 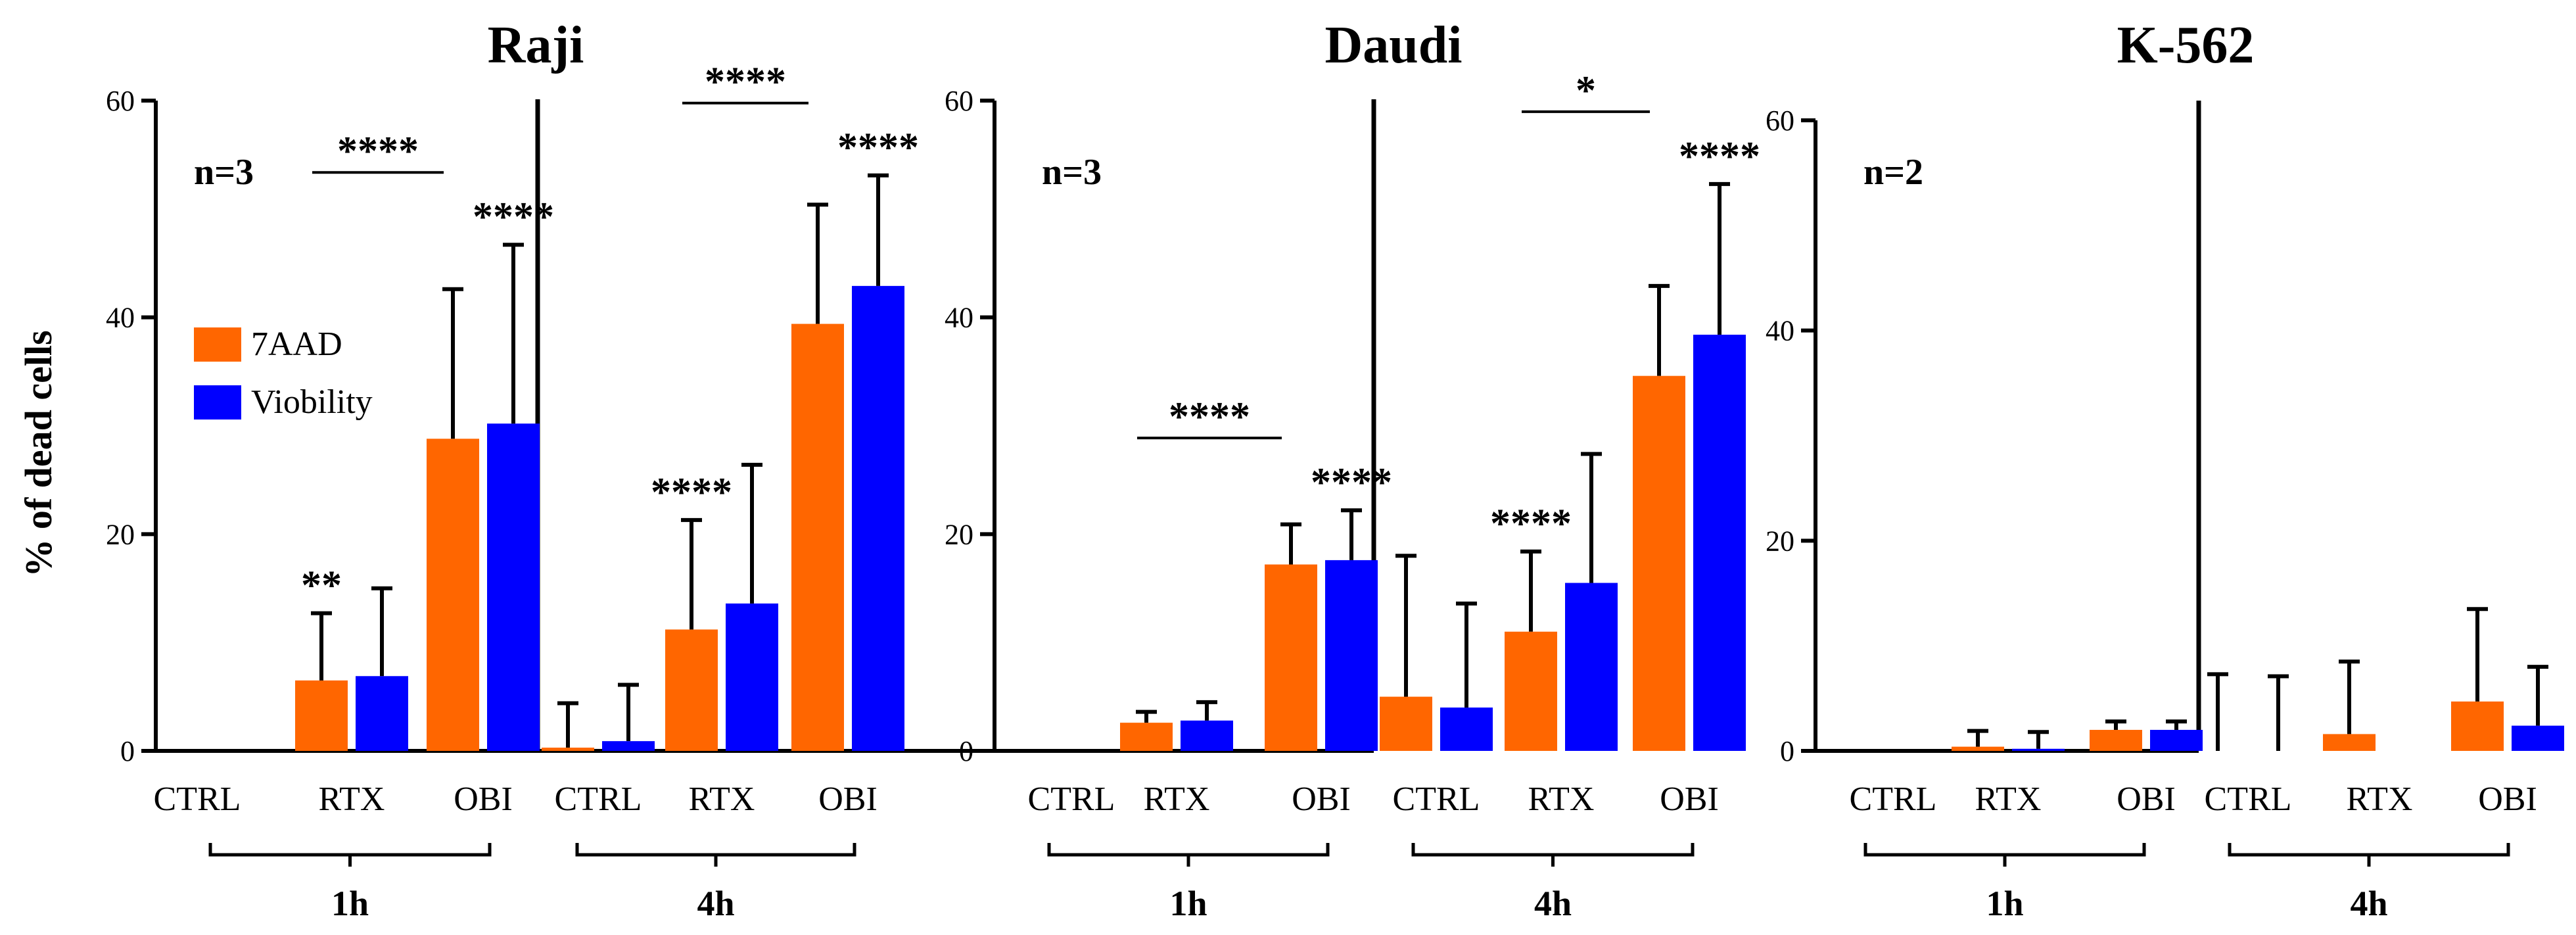 What do you see at coordinates (38, 453) in the screenshot?
I see `y-axis-label: % of dead cells` at bounding box center [38, 453].